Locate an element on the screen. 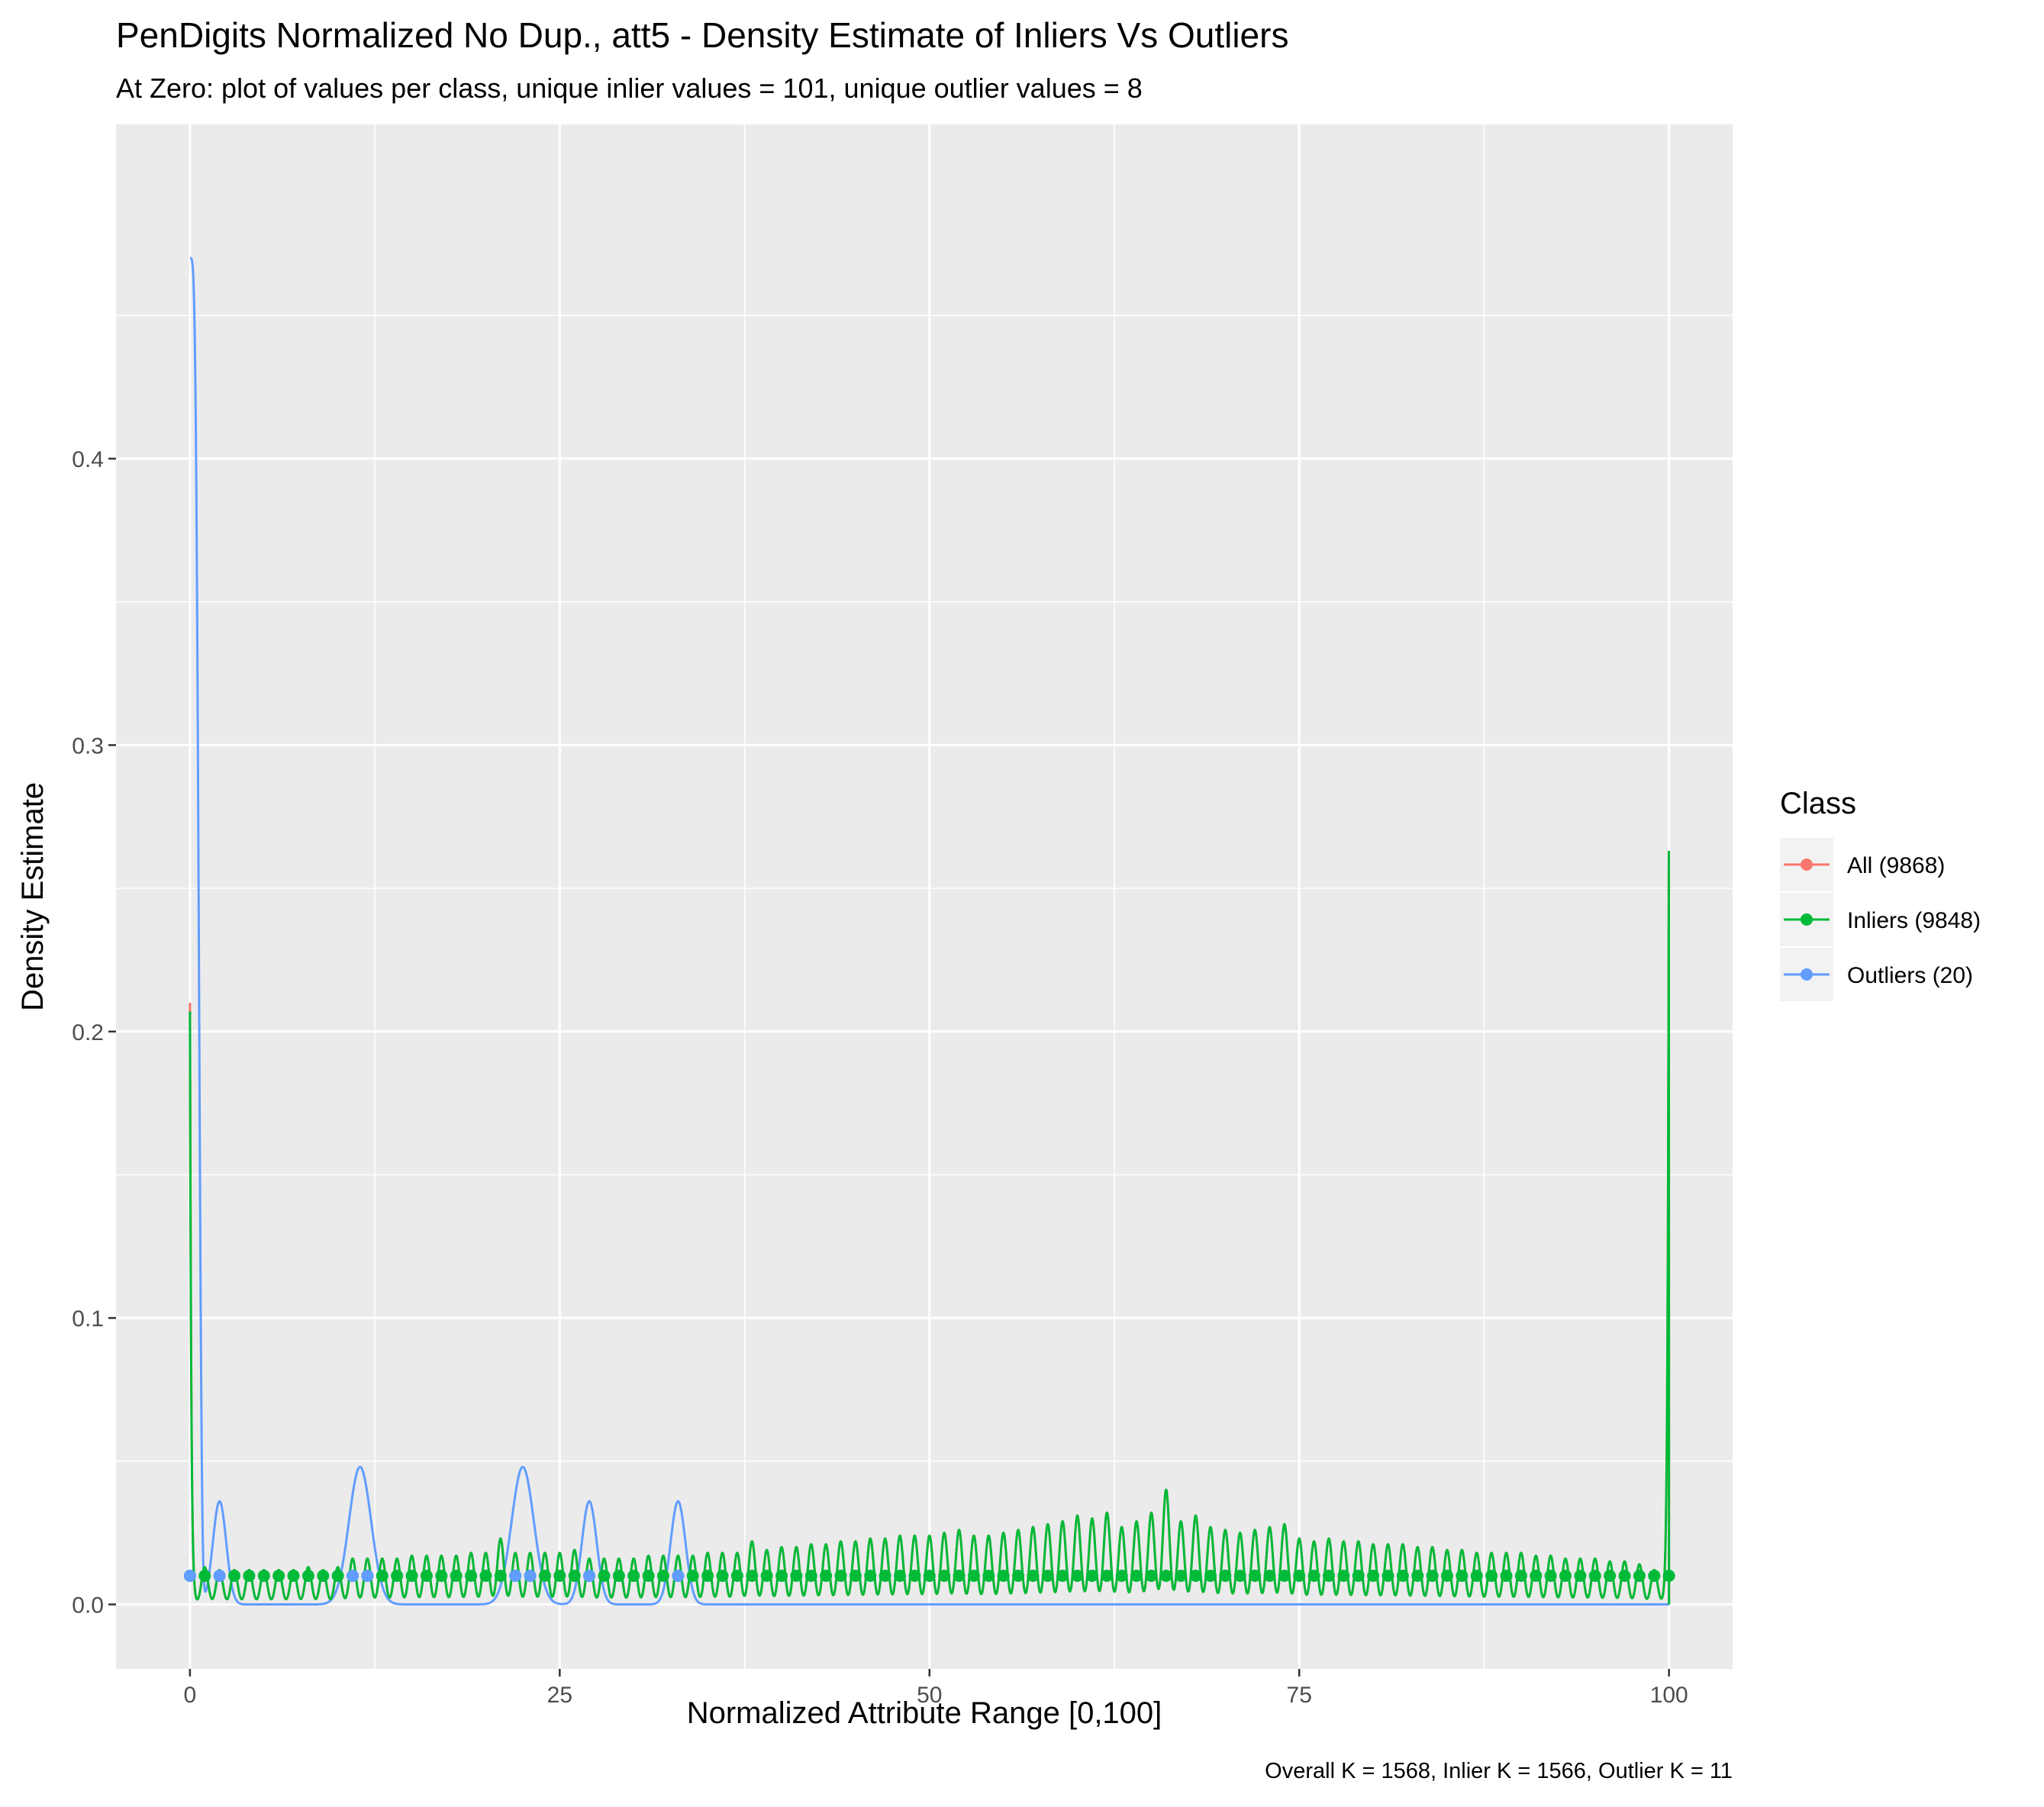 This screenshot has height=1807, width=2044. x-axis-title: Normalized Attribute Range [0,100] is located at coordinates (925, 1713).